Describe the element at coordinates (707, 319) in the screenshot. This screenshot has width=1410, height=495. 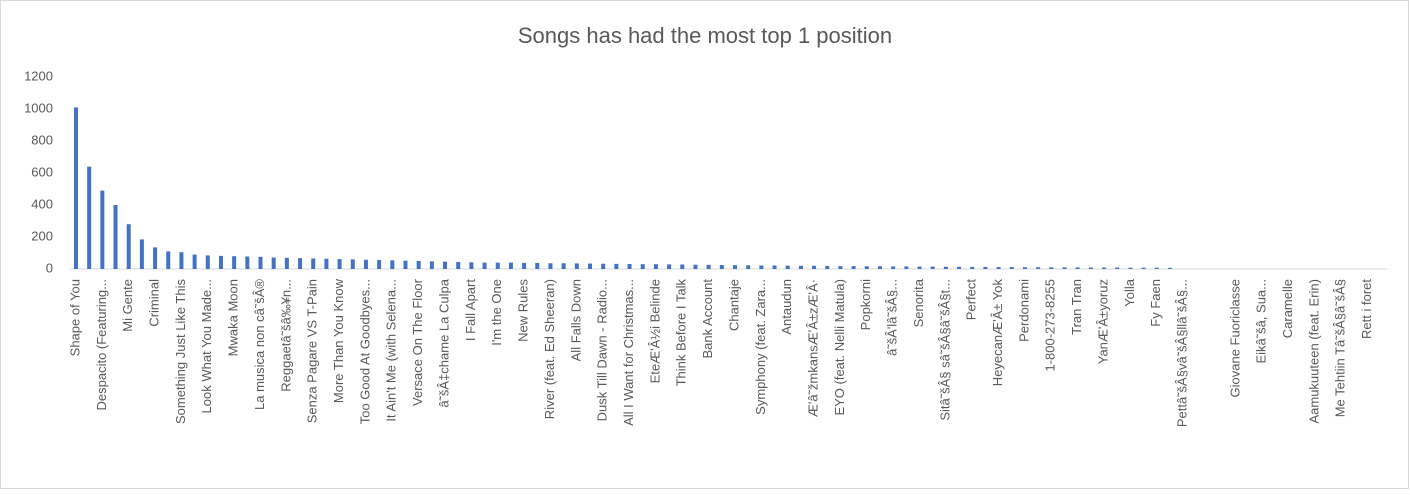
I see `x-tick-label: Bank Account` at that location.